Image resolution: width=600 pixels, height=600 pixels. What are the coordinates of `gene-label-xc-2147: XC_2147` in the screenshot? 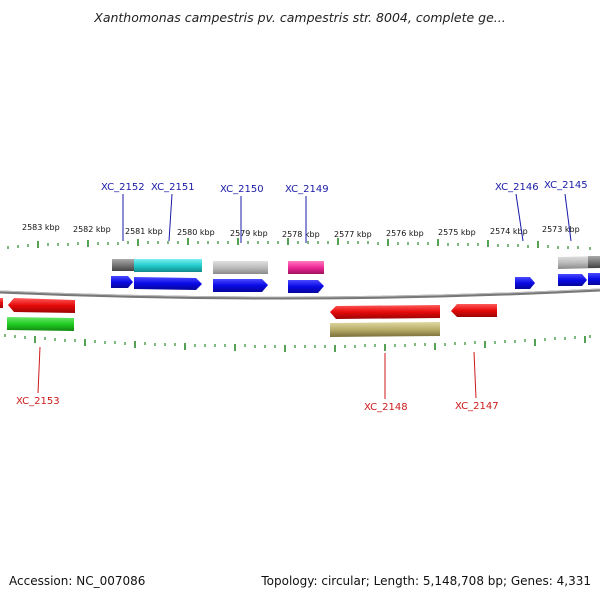 It's located at (477, 406).